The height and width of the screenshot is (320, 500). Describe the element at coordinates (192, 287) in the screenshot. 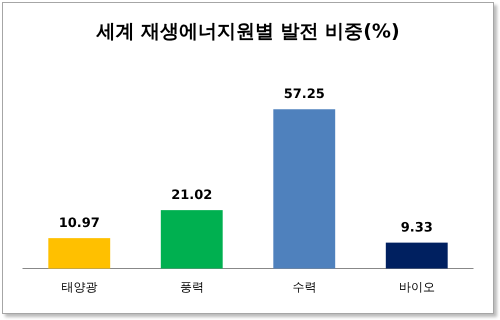

I see `x-tick-label: 풍력` at that location.